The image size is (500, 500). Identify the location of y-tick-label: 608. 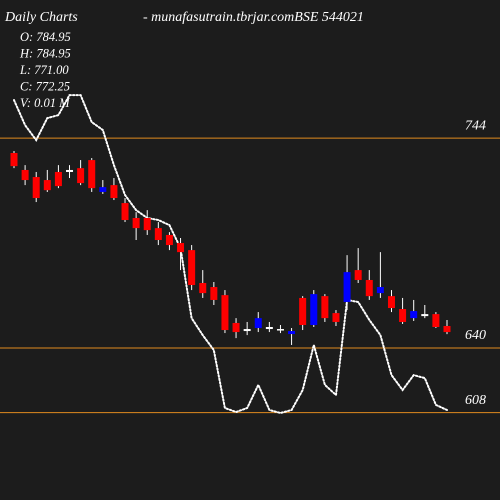
(475, 400).